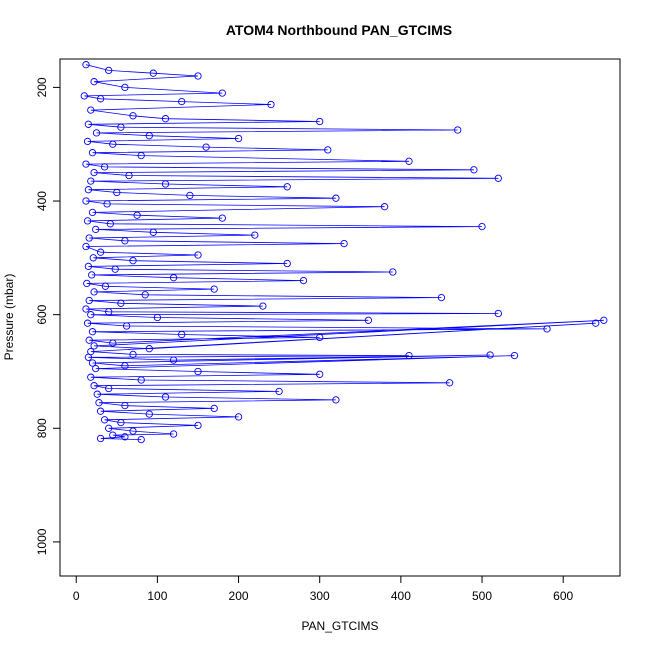  I want to click on y-tick-label: 200, so click(42, 87).